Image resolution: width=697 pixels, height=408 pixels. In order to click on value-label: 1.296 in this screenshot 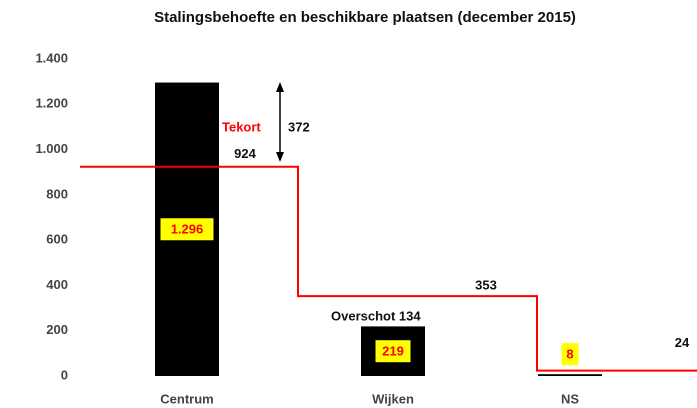, I will do `click(187, 229)`.